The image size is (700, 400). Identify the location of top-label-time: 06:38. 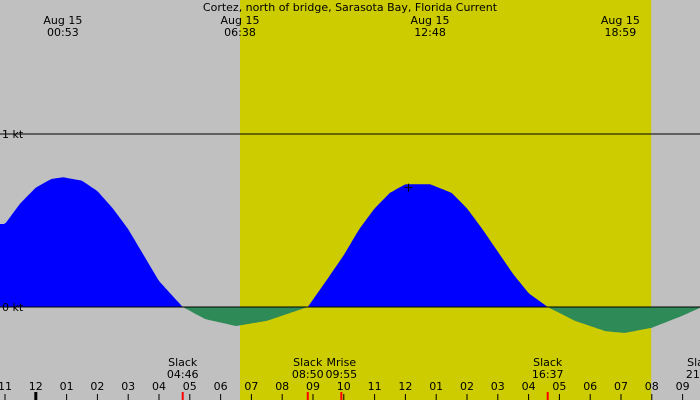
(240, 32).